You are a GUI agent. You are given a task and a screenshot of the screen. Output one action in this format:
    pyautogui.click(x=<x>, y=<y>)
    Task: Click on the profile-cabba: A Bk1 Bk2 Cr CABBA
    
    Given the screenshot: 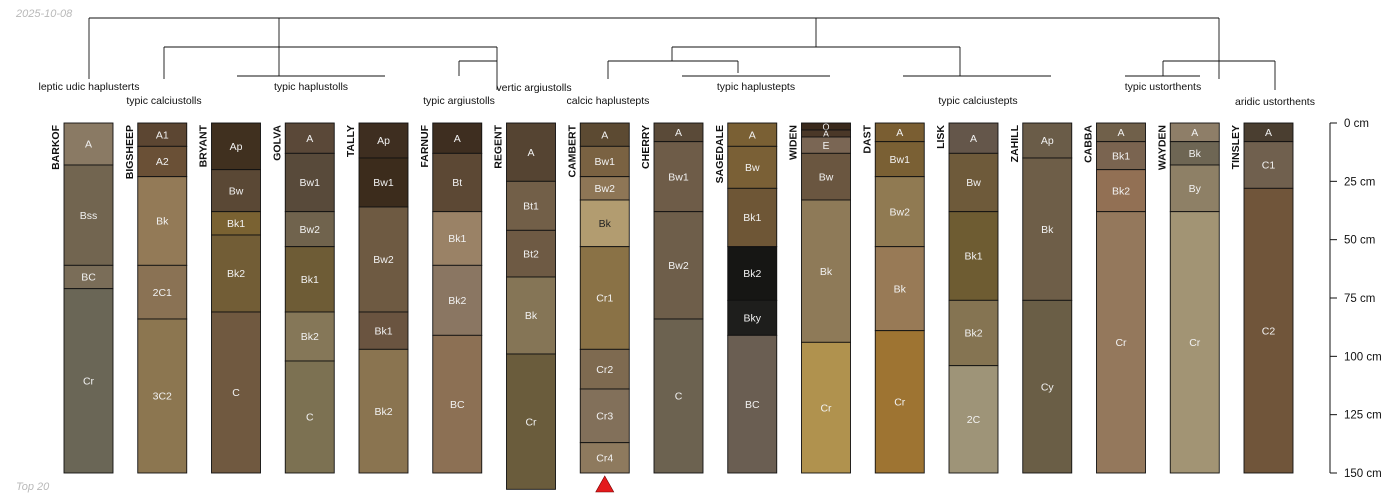 What is the action you would take?
    pyautogui.click(x=1114, y=298)
    